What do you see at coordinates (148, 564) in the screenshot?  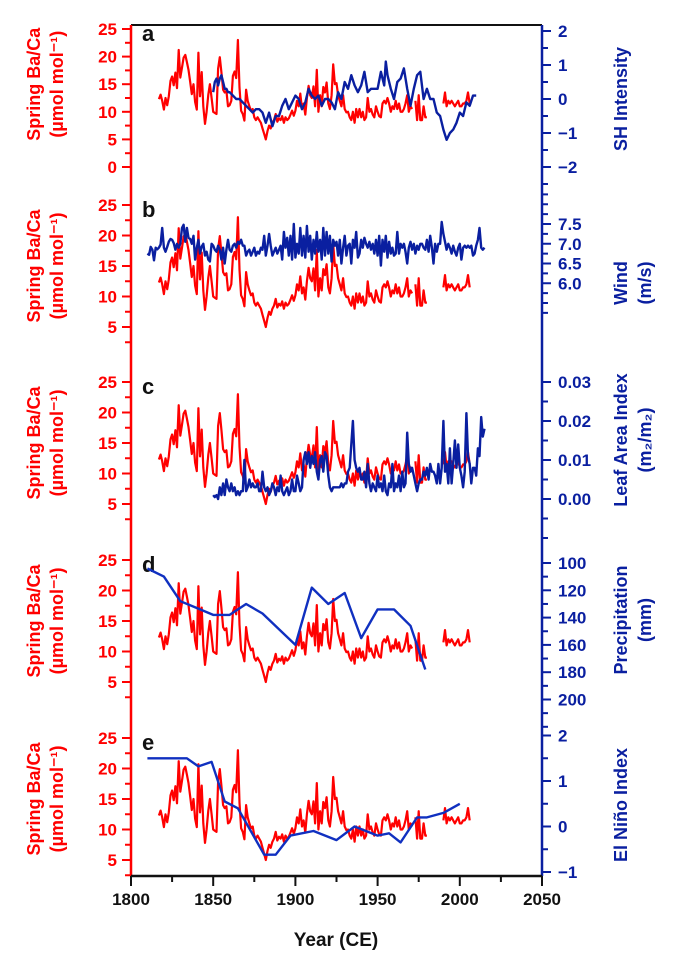 I see `panel-letter: d` at bounding box center [148, 564].